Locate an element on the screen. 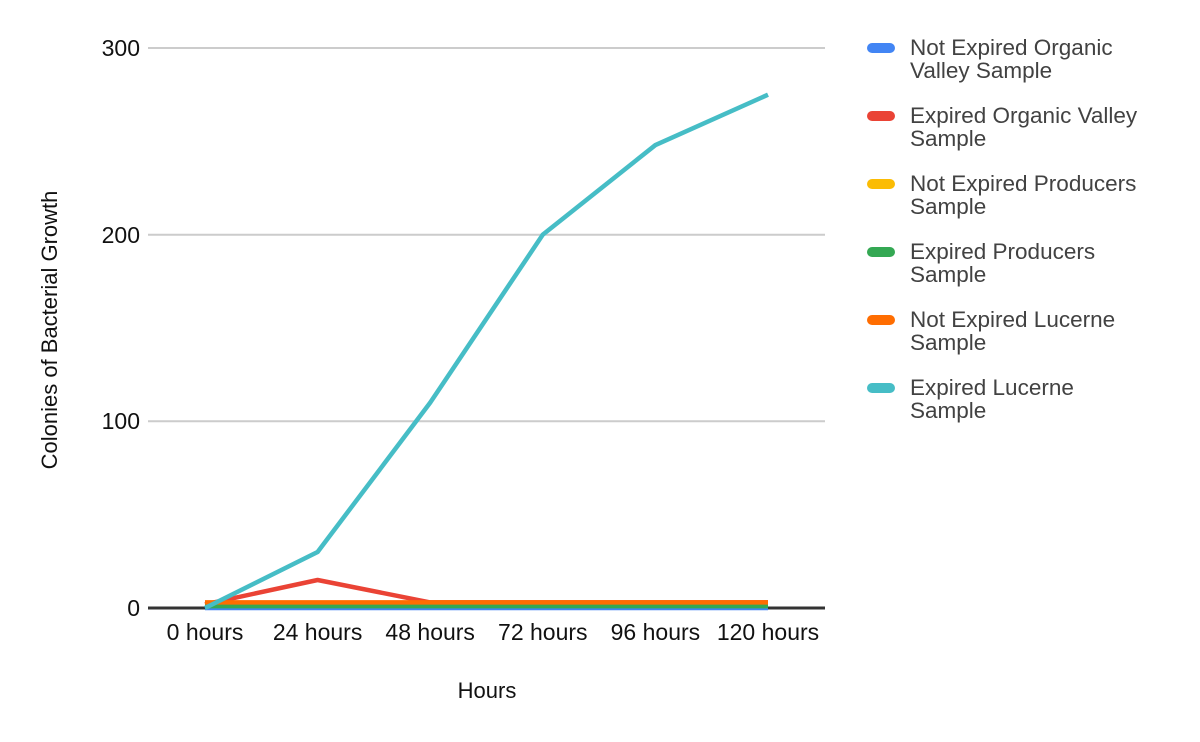 This screenshot has width=1200, height=742. y-tick-label: 0 is located at coordinates (133, 608).